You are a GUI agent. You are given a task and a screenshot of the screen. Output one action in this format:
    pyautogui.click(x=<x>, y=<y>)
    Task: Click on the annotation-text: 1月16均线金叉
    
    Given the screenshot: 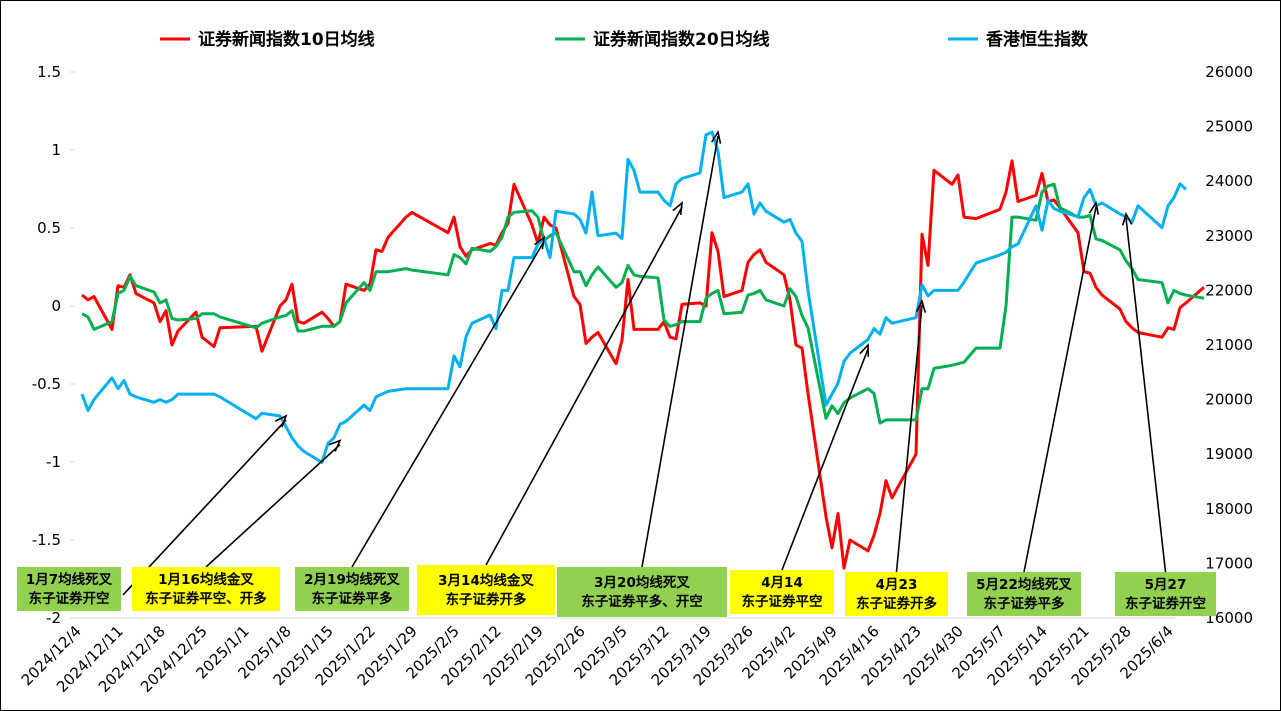 What is the action you would take?
    pyautogui.click(x=206, y=579)
    